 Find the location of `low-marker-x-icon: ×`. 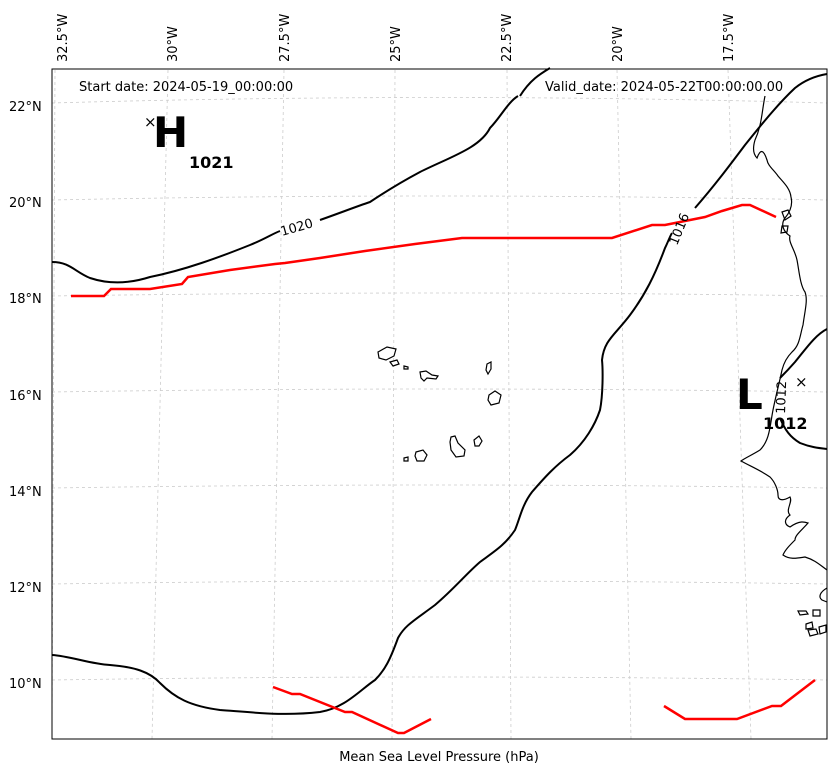

low-marker-x-icon: × is located at coordinates (801, 382).